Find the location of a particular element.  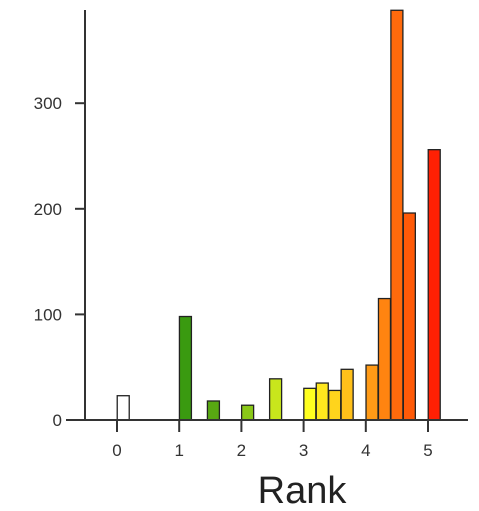

x-tick-label: 4 is located at coordinates (365, 450).